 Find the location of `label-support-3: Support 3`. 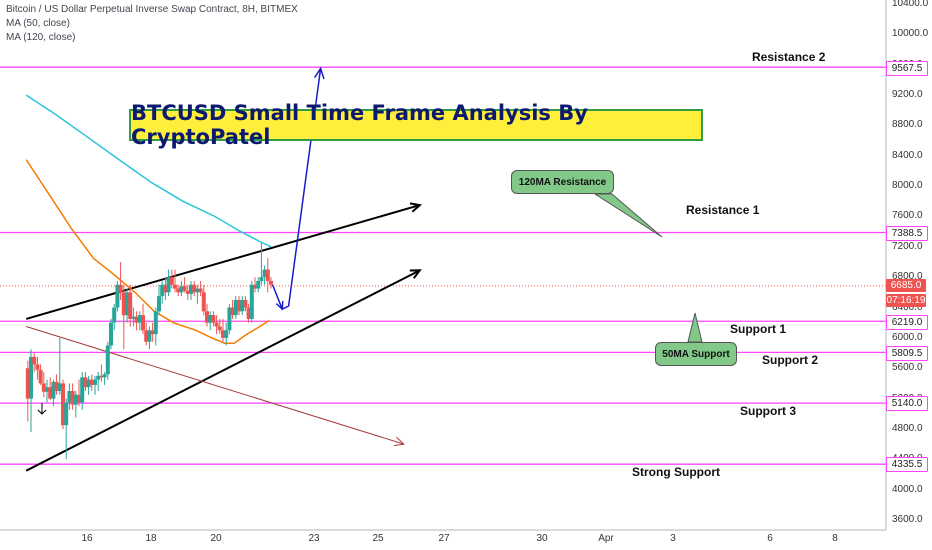

label-support-3: Support 3 is located at coordinates (768, 411).